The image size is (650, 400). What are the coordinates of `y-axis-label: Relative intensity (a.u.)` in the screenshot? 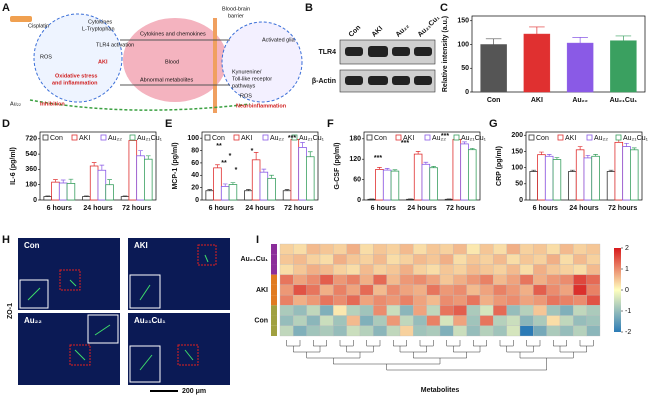 It's located at (445, 54).